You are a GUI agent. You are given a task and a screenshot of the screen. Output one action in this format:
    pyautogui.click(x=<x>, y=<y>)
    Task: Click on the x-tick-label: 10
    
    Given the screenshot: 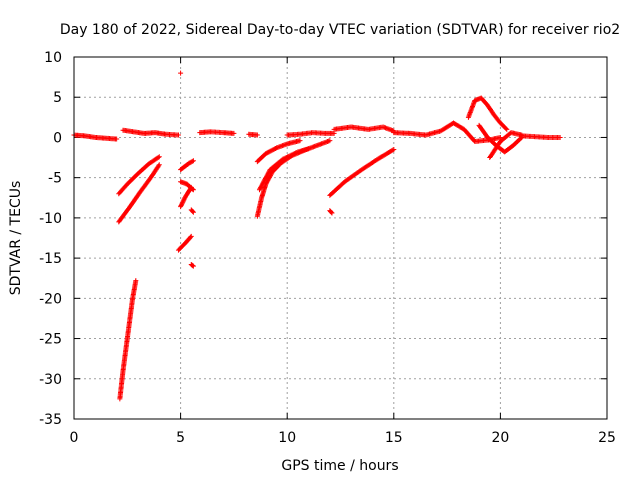 What is the action you would take?
    pyautogui.click(x=287, y=438)
    